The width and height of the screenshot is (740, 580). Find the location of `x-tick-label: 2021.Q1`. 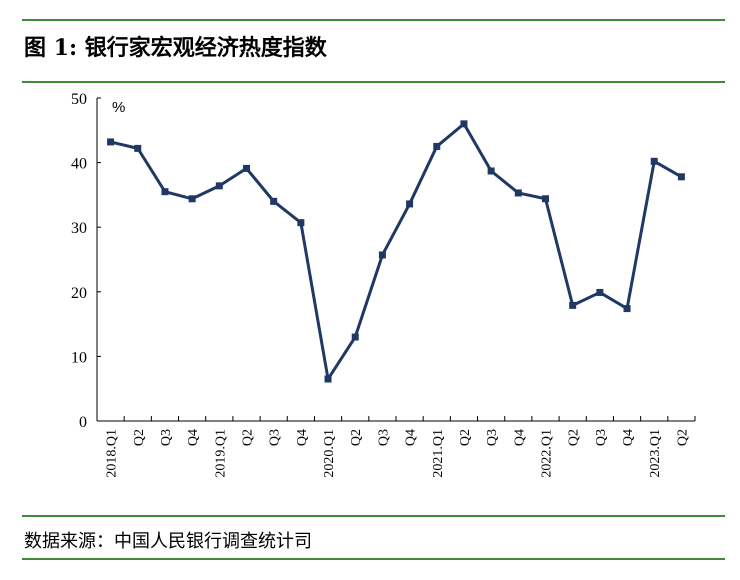

x-tick-label: 2021.Q1 is located at coordinates (438, 453).